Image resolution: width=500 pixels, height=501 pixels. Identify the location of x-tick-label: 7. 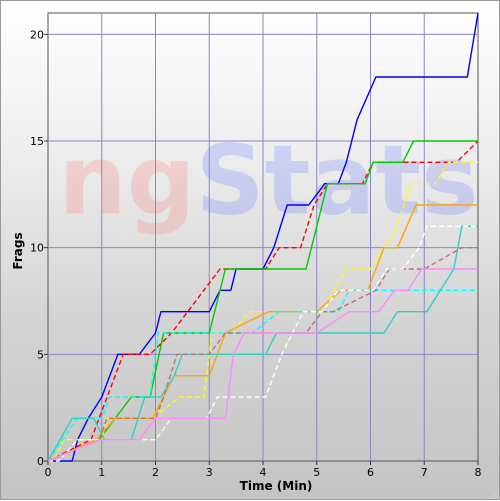
(424, 472).